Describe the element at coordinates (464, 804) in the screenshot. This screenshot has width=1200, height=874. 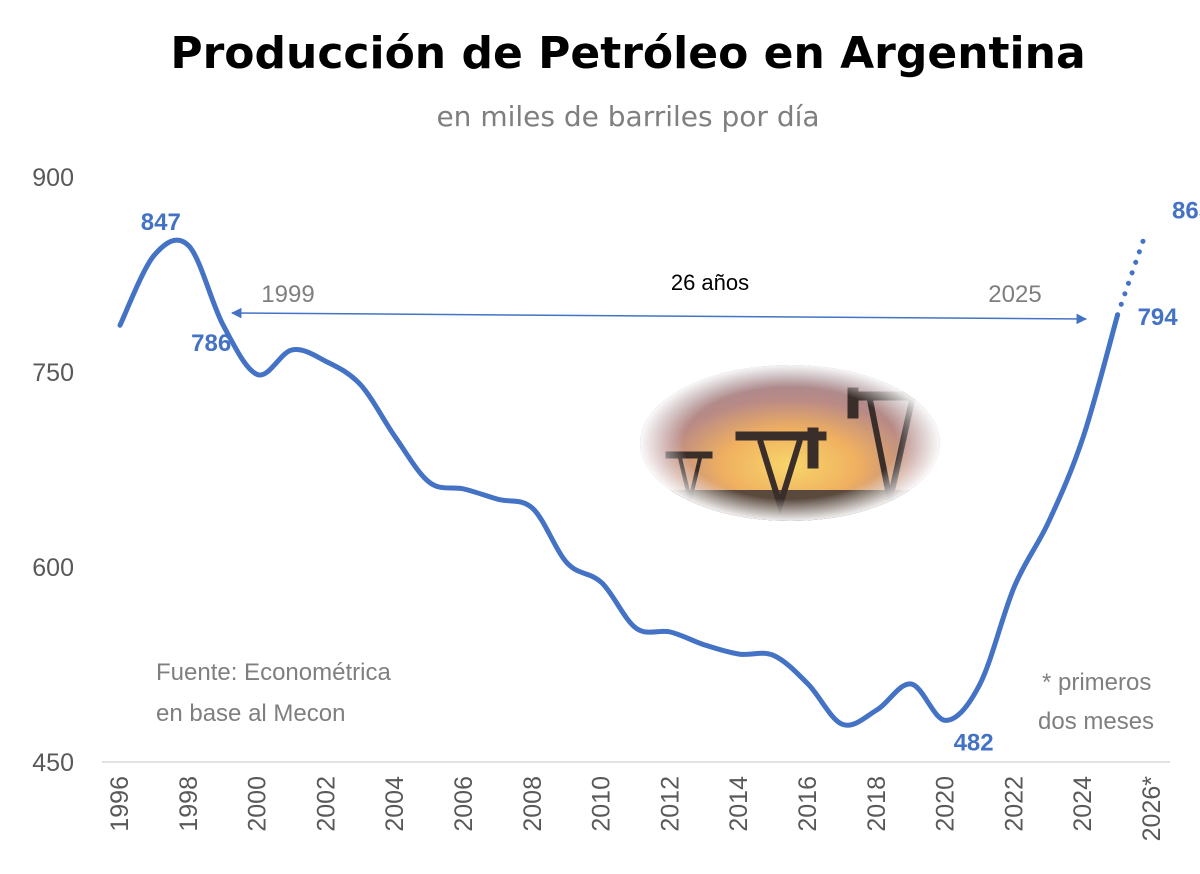
I see `x-tick-label: 2006` at that location.